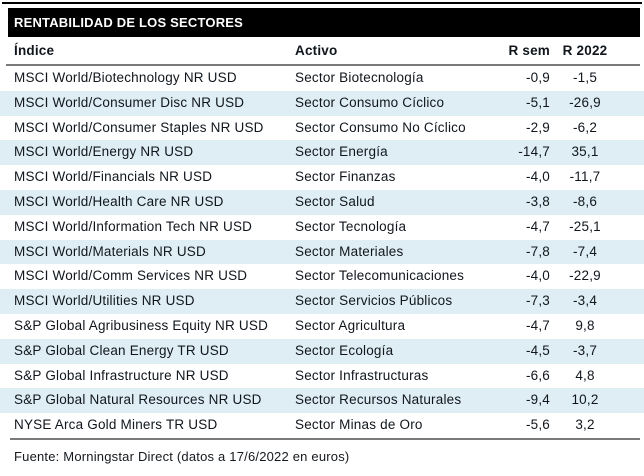  I want to click on cell-indice: S&P Global Natural Resources NR USD, so click(138, 400).